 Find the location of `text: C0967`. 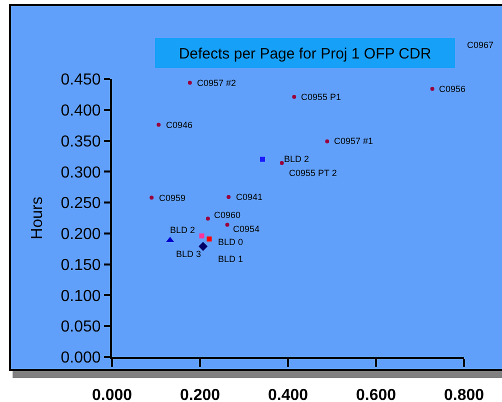

text: C0967 is located at coordinates (480, 45).